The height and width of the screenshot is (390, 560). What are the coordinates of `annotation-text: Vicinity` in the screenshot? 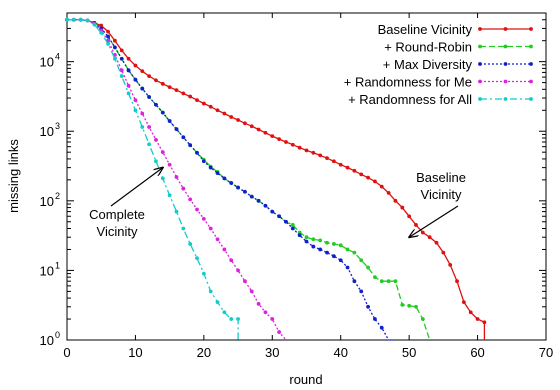 It's located at (117, 231).